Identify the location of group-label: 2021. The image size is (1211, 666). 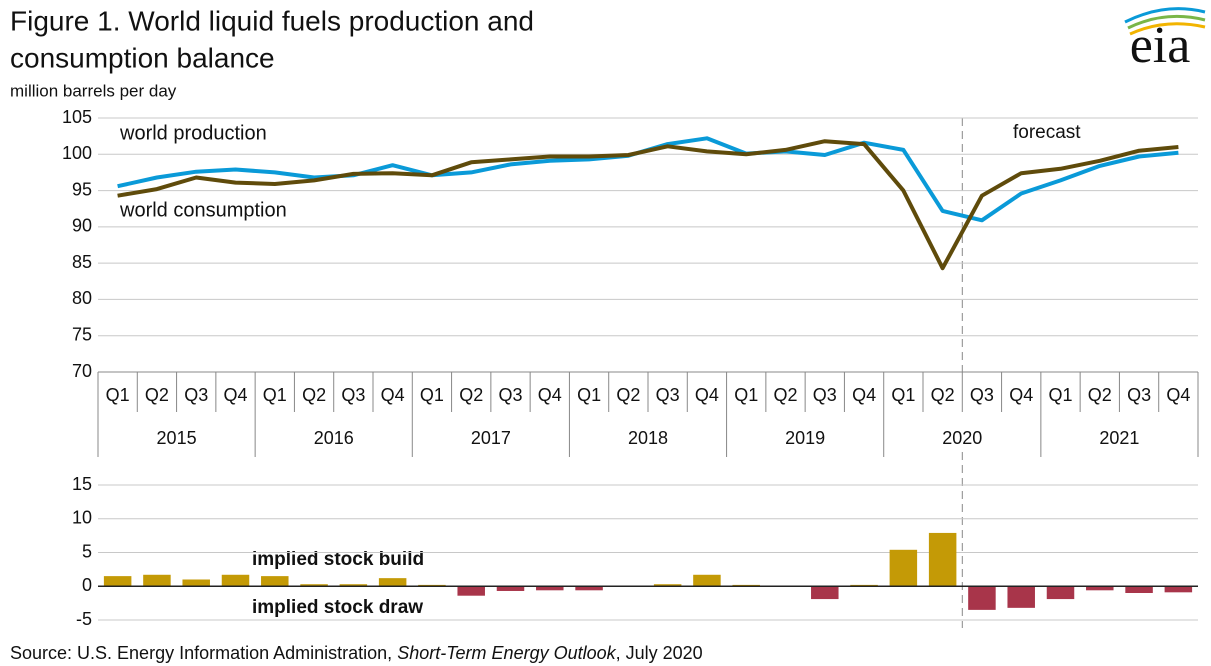
(1119, 438).